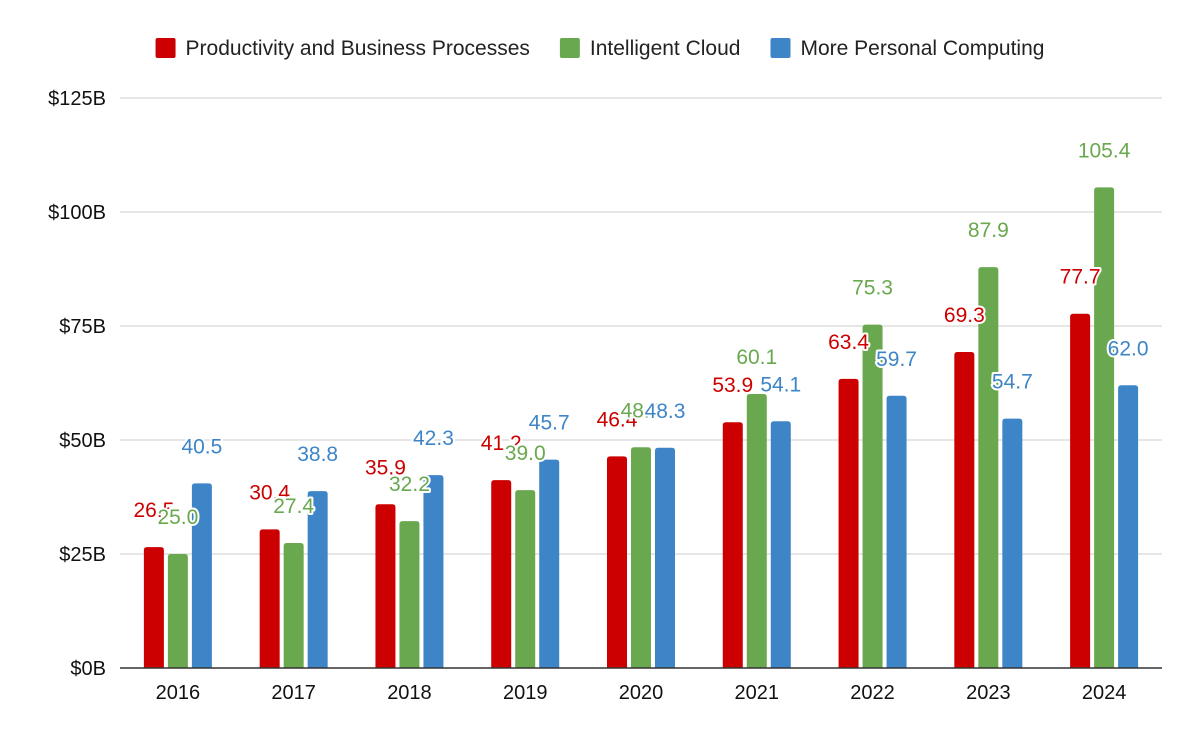 This screenshot has width=1200, height=742. What do you see at coordinates (549, 423) in the screenshot?
I see `data-label: 45.7` at bounding box center [549, 423].